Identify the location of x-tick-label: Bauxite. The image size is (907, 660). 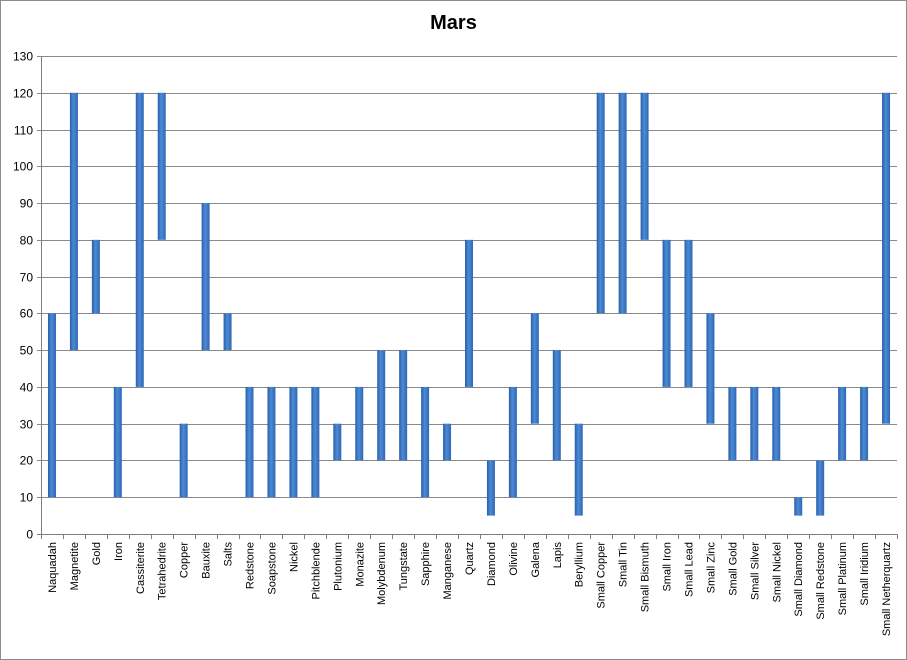
(207, 560).